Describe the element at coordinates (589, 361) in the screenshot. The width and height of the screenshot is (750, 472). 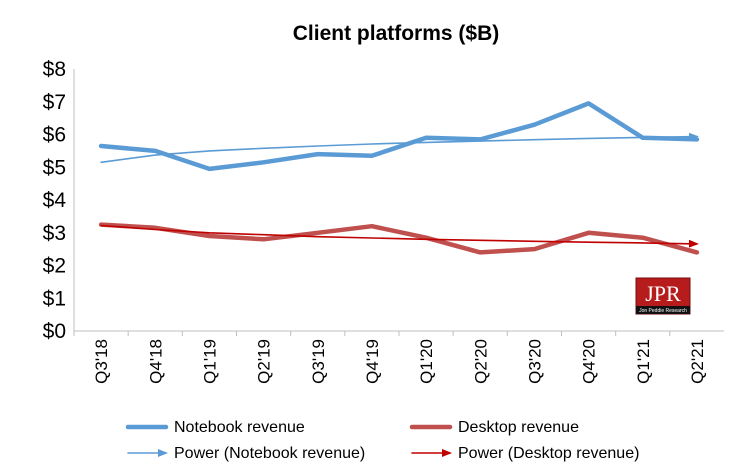
I see `x-tick-label: Q4'20` at that location.